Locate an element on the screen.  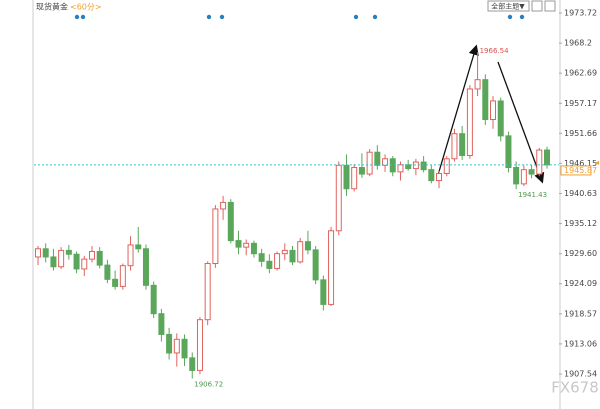
y-tick-label: 1935.12 is located at coordinates (580, 223).